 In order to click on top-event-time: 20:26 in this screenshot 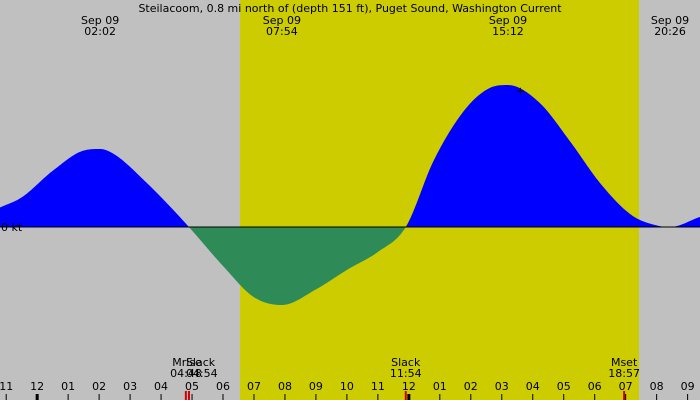, I will do `click(670, 31)`.